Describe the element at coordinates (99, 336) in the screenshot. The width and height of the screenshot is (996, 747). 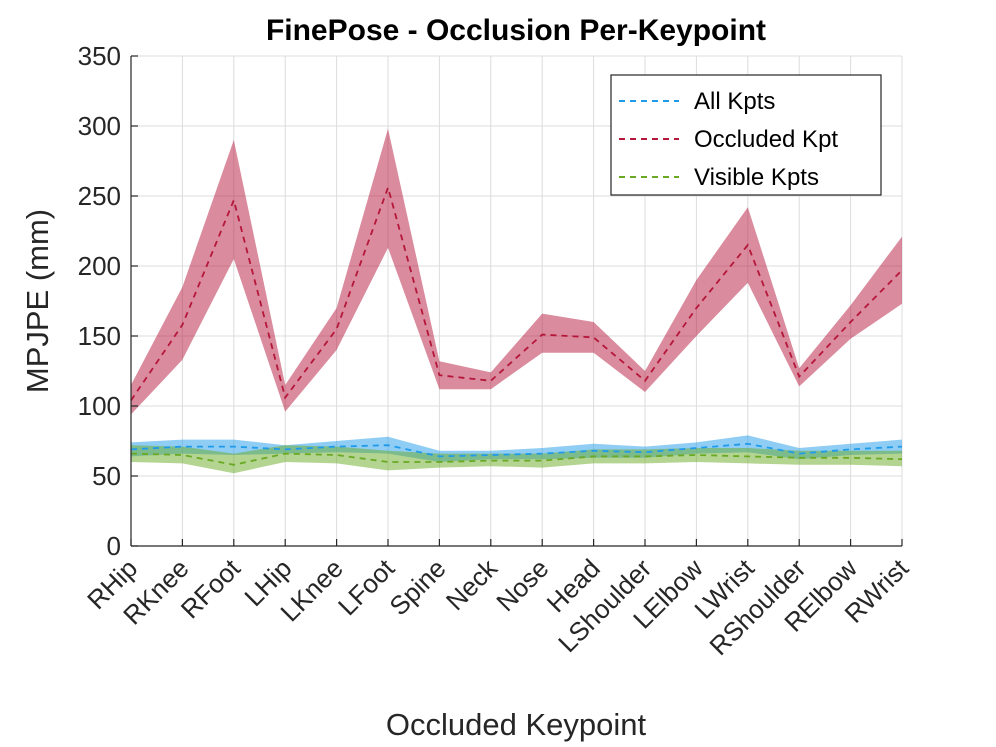
I see `y-tick-label-150: 150` at that location.